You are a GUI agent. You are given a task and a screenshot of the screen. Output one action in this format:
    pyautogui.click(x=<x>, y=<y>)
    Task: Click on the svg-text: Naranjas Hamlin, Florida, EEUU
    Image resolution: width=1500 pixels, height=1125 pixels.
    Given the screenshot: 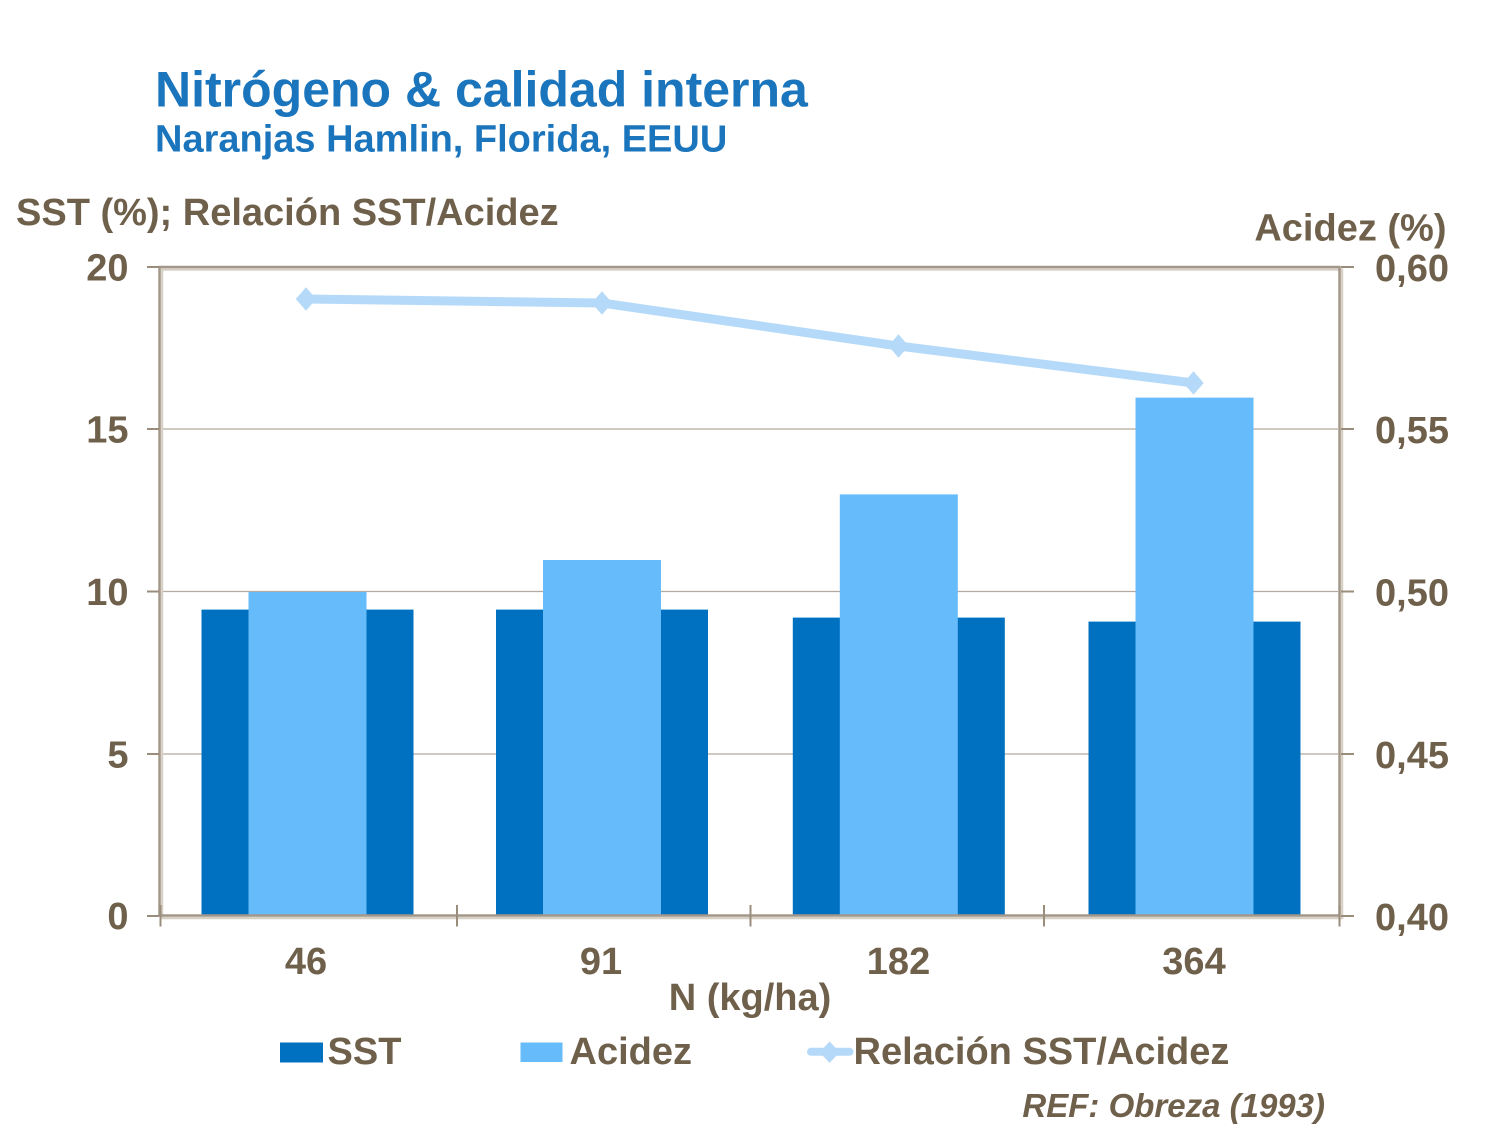 What is the action you would take?
    pyautogui.click(x=441, y=139)
    